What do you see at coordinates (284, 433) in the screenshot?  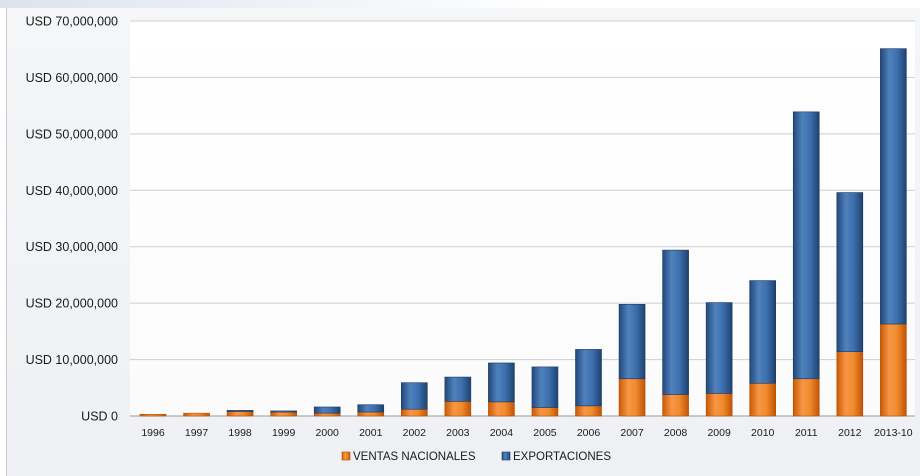 I see `x-tick-label: 1999` at bounding box center [284, 433].